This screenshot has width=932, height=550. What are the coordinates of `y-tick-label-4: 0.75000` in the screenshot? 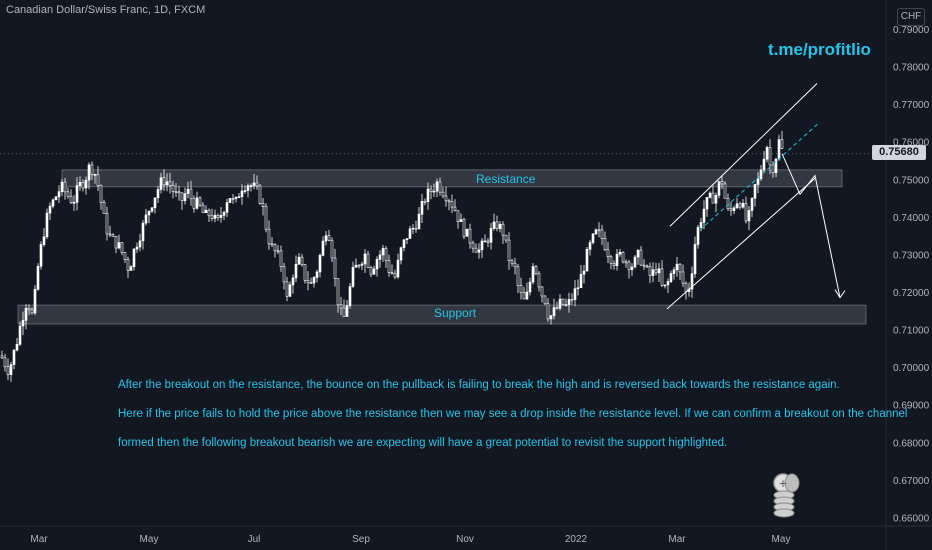 It's located at (911, 180).